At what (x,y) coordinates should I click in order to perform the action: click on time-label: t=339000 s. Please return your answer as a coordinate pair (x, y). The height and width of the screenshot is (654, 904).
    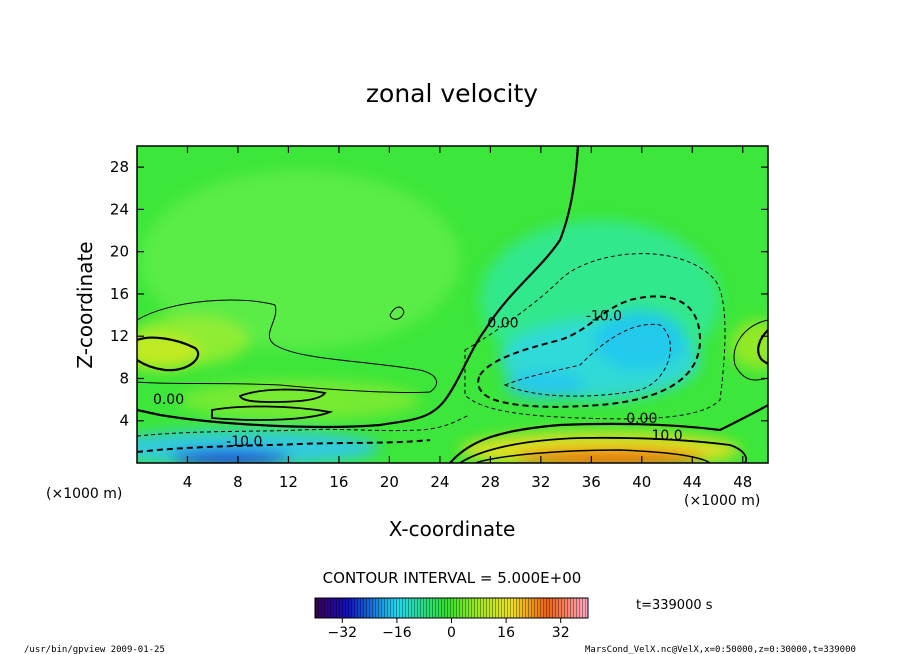
    Looking at the image, I should click on (674, 605).